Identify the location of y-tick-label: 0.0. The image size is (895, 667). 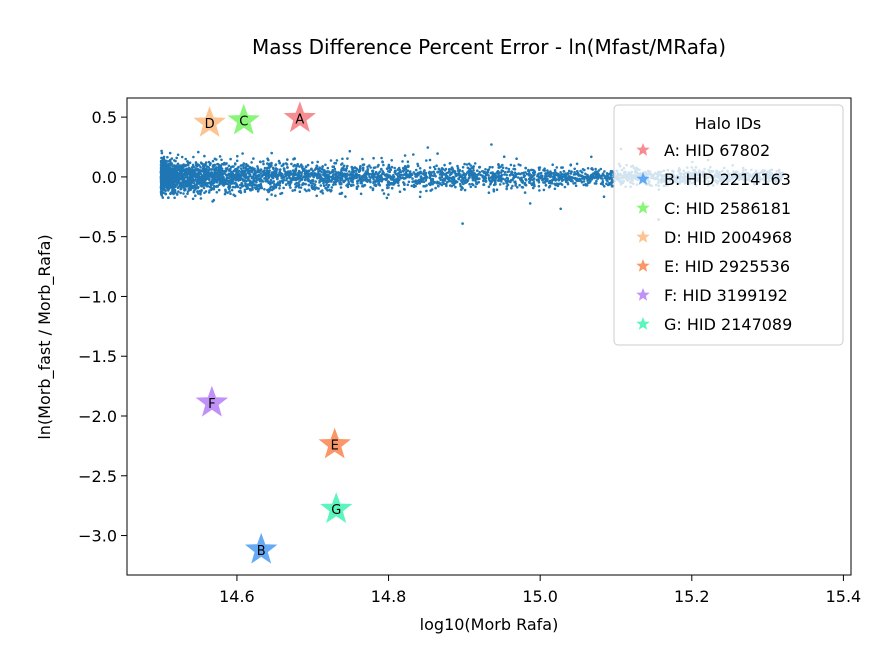
(104, 177).